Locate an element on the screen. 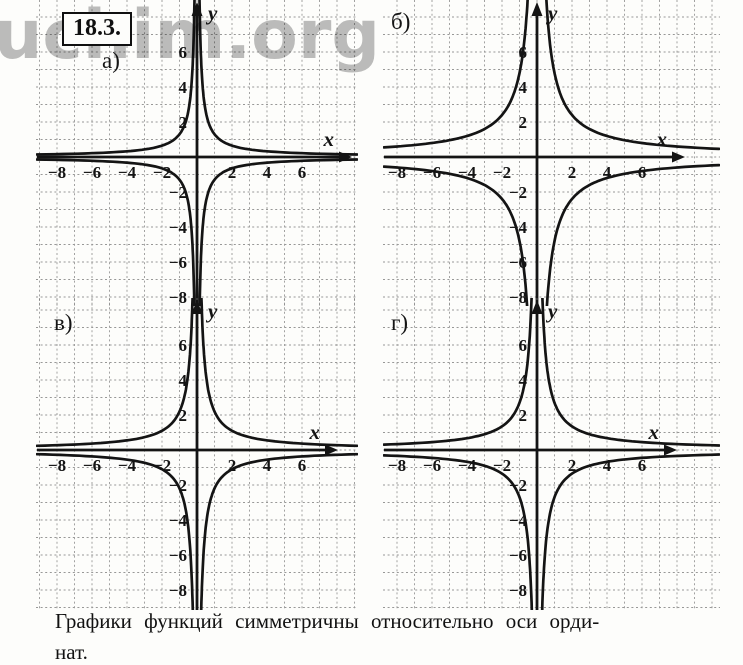 The width and height of the screenshot is (743, 665). problem-number-badge: 18.3. is located at coordinates (97, 29).